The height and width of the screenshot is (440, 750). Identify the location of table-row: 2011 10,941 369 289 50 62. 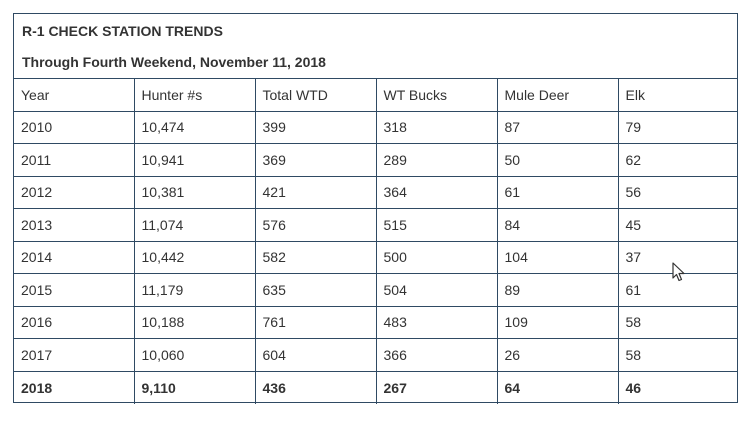
(375, 159).